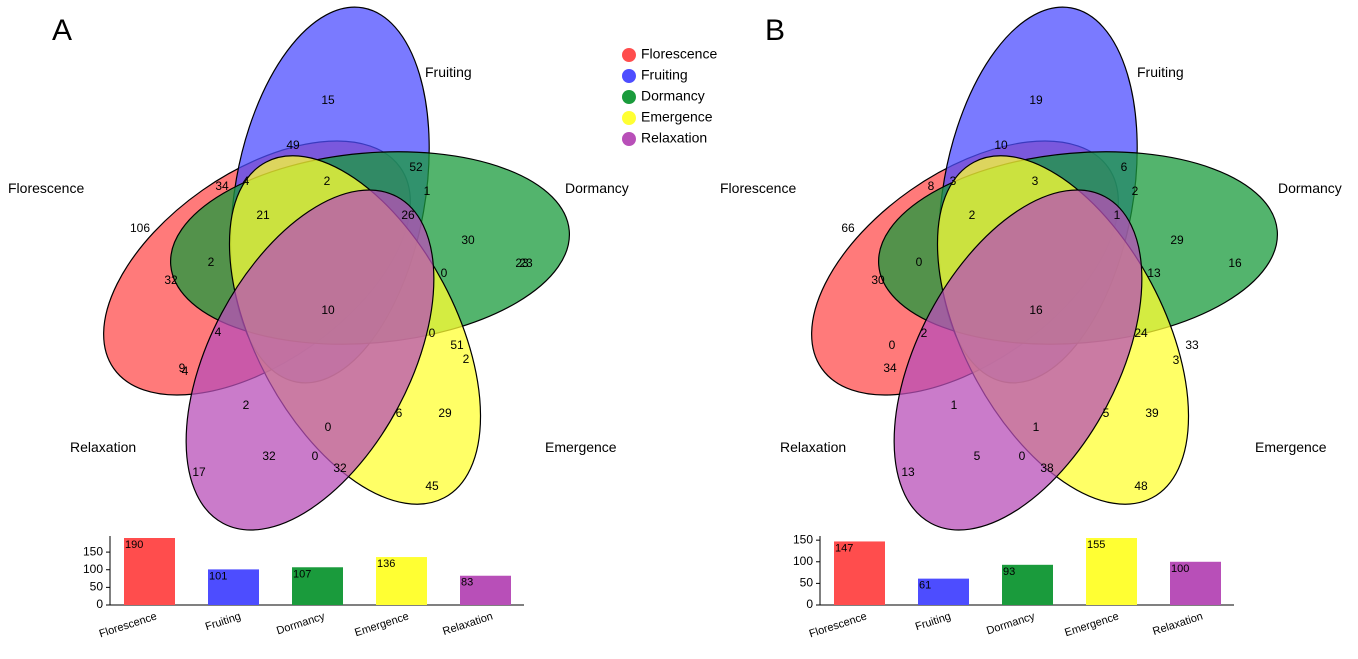 This screenshot has height=659, width=1358. Describe the element at coordinates (381, 624) in the screenshot. I see `category-label-emergence: Emergence` at that location.